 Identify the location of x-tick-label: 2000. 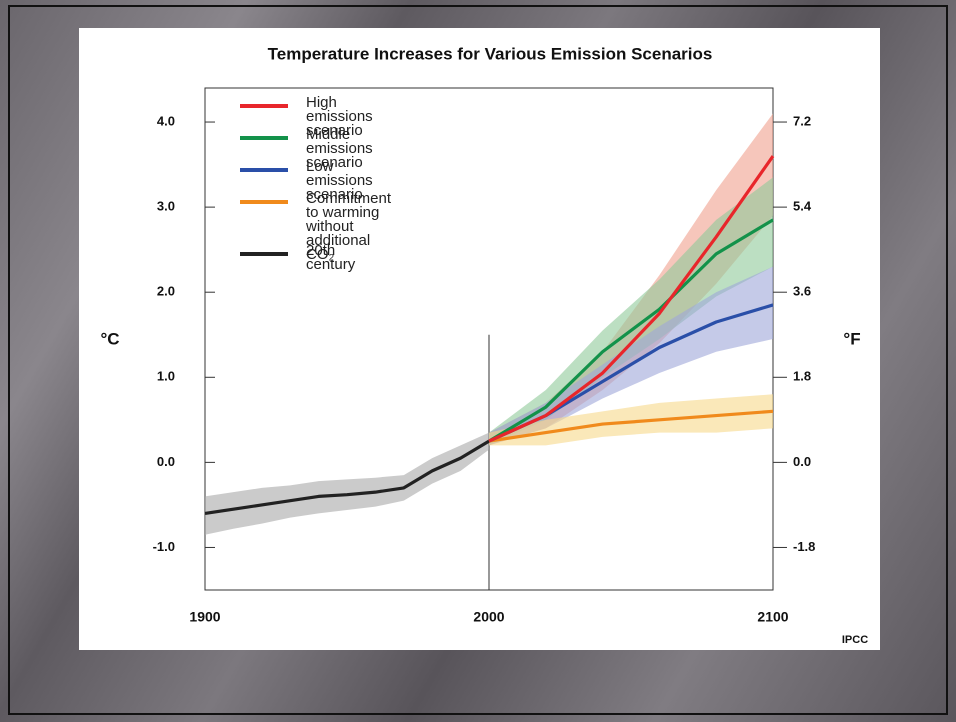
(488, 617).